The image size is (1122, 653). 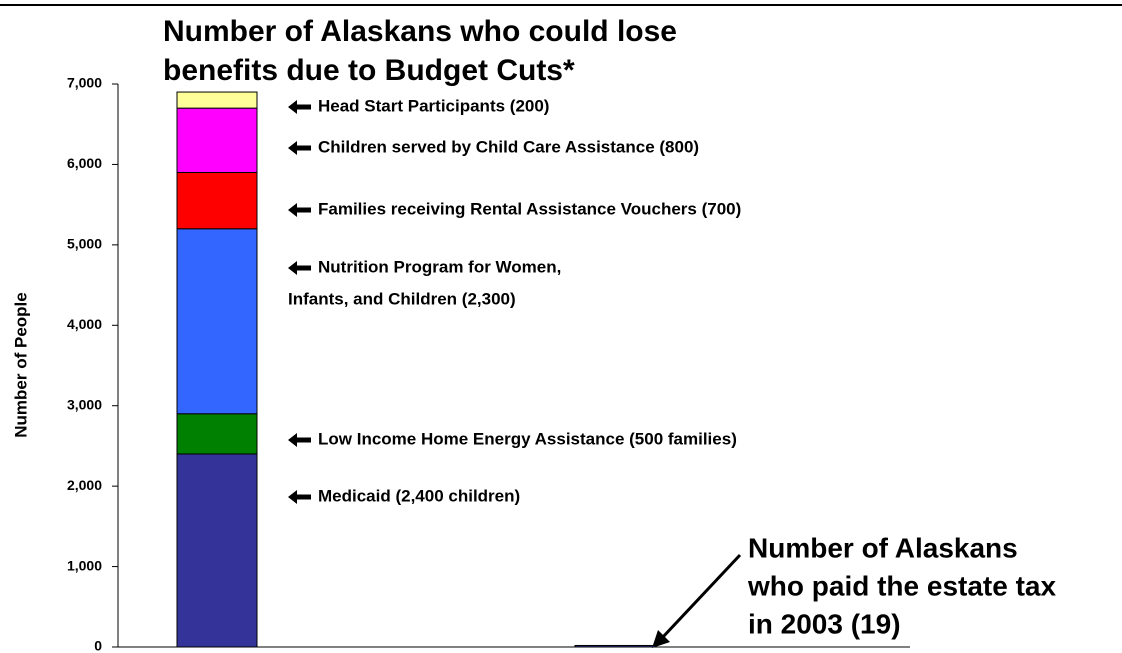 I want to click on y-tick-label: 1,000, so click(x=84, y=565).